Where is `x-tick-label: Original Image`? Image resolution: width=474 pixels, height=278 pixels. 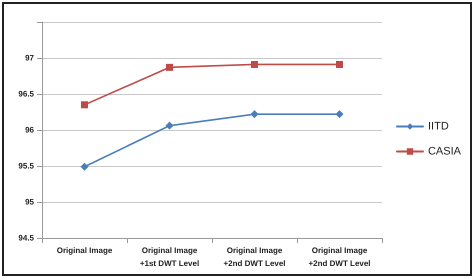 x-tick-label: Original Image is located at coordinates (84, 250).